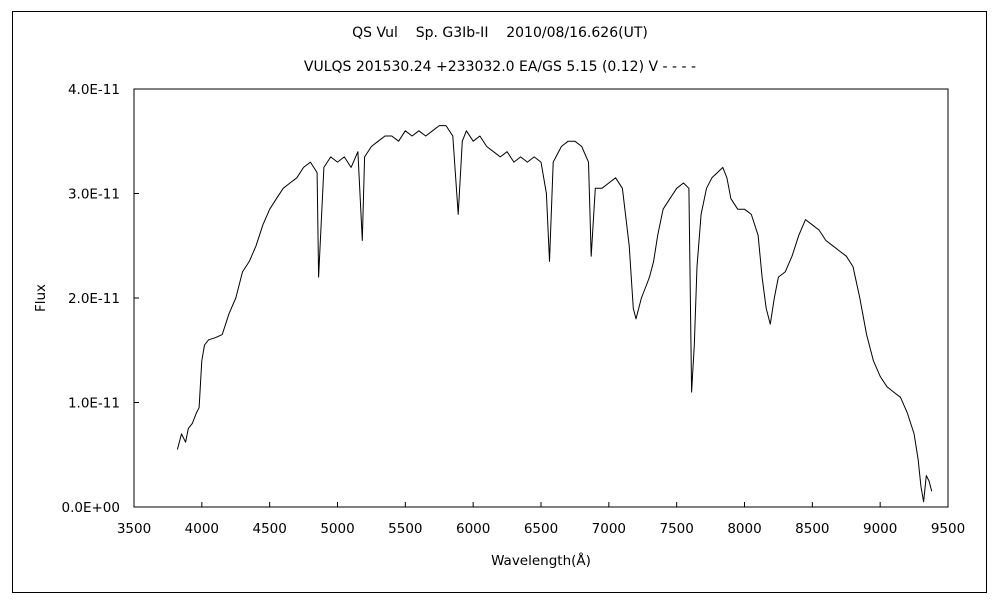 The width and height of the screenshot is (1000, 600). Describe the element at coordinates (91, 508) in the screenshot. I see `y-tick-label: 0.0E+00` at that location.